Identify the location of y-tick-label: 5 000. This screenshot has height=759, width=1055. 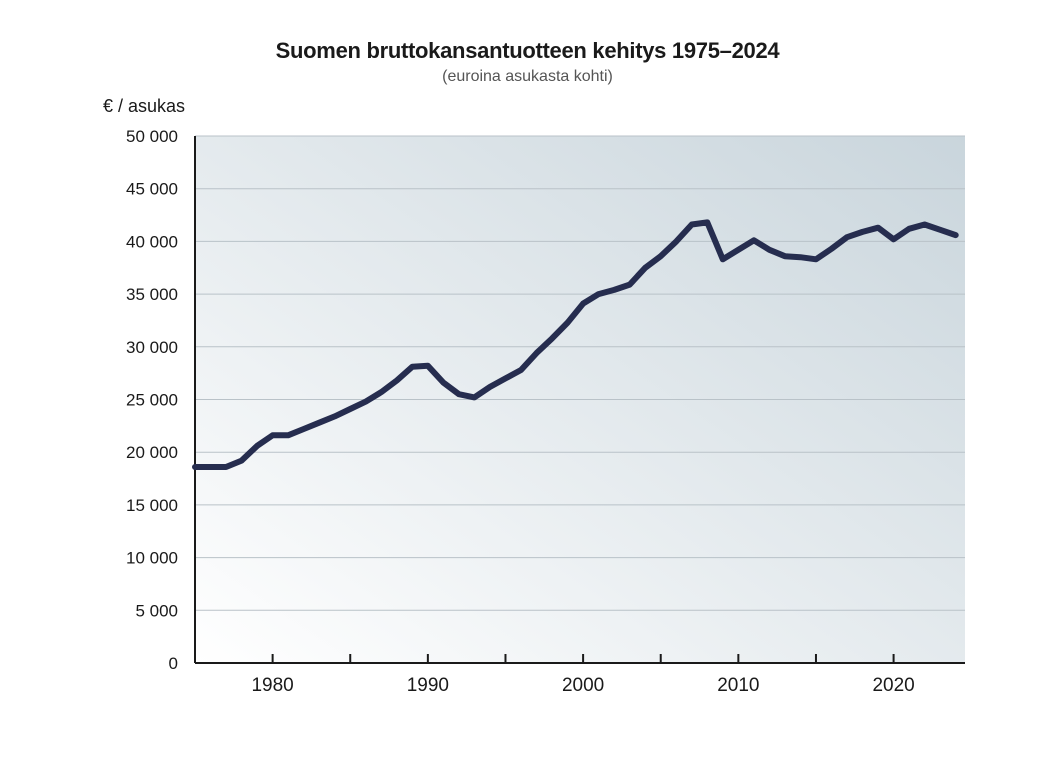
(156, 610).